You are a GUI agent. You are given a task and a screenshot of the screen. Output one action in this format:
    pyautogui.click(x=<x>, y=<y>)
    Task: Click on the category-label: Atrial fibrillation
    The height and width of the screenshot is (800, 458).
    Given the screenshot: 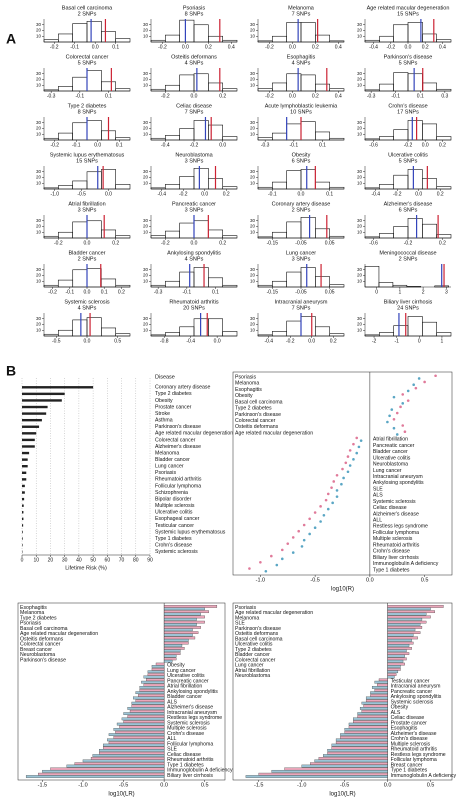 What is the action you would take?
    pyautogui.click(x=252, y=671)
    